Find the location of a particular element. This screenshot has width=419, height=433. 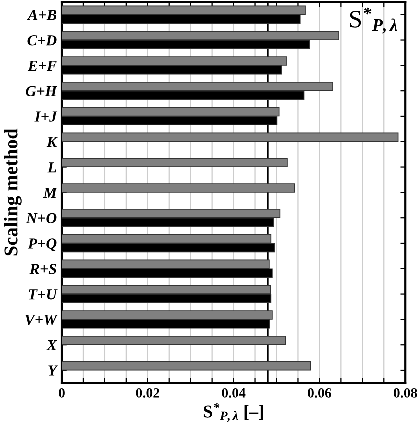

x-tick-label: 0.06 is located at coordinates (320, 393).